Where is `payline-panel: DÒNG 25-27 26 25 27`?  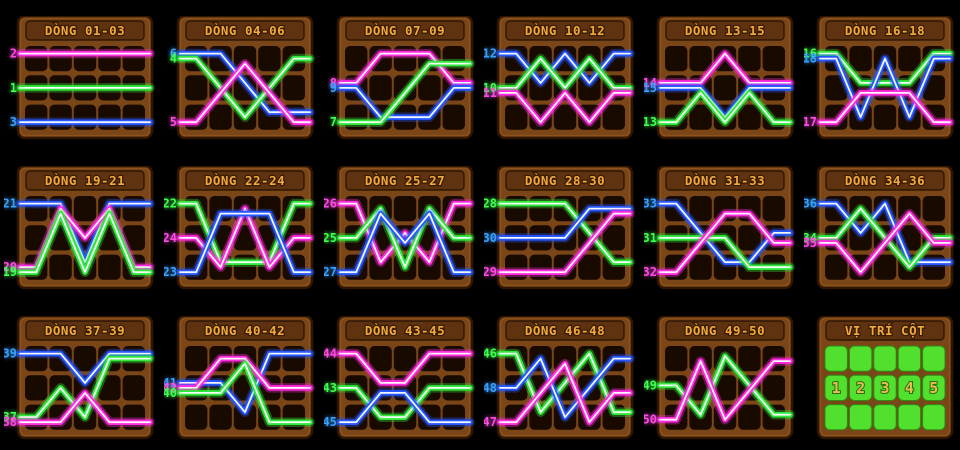 payline-panel: DÒNG 25-27 26 25 27 is located at coordinates (399, 228).